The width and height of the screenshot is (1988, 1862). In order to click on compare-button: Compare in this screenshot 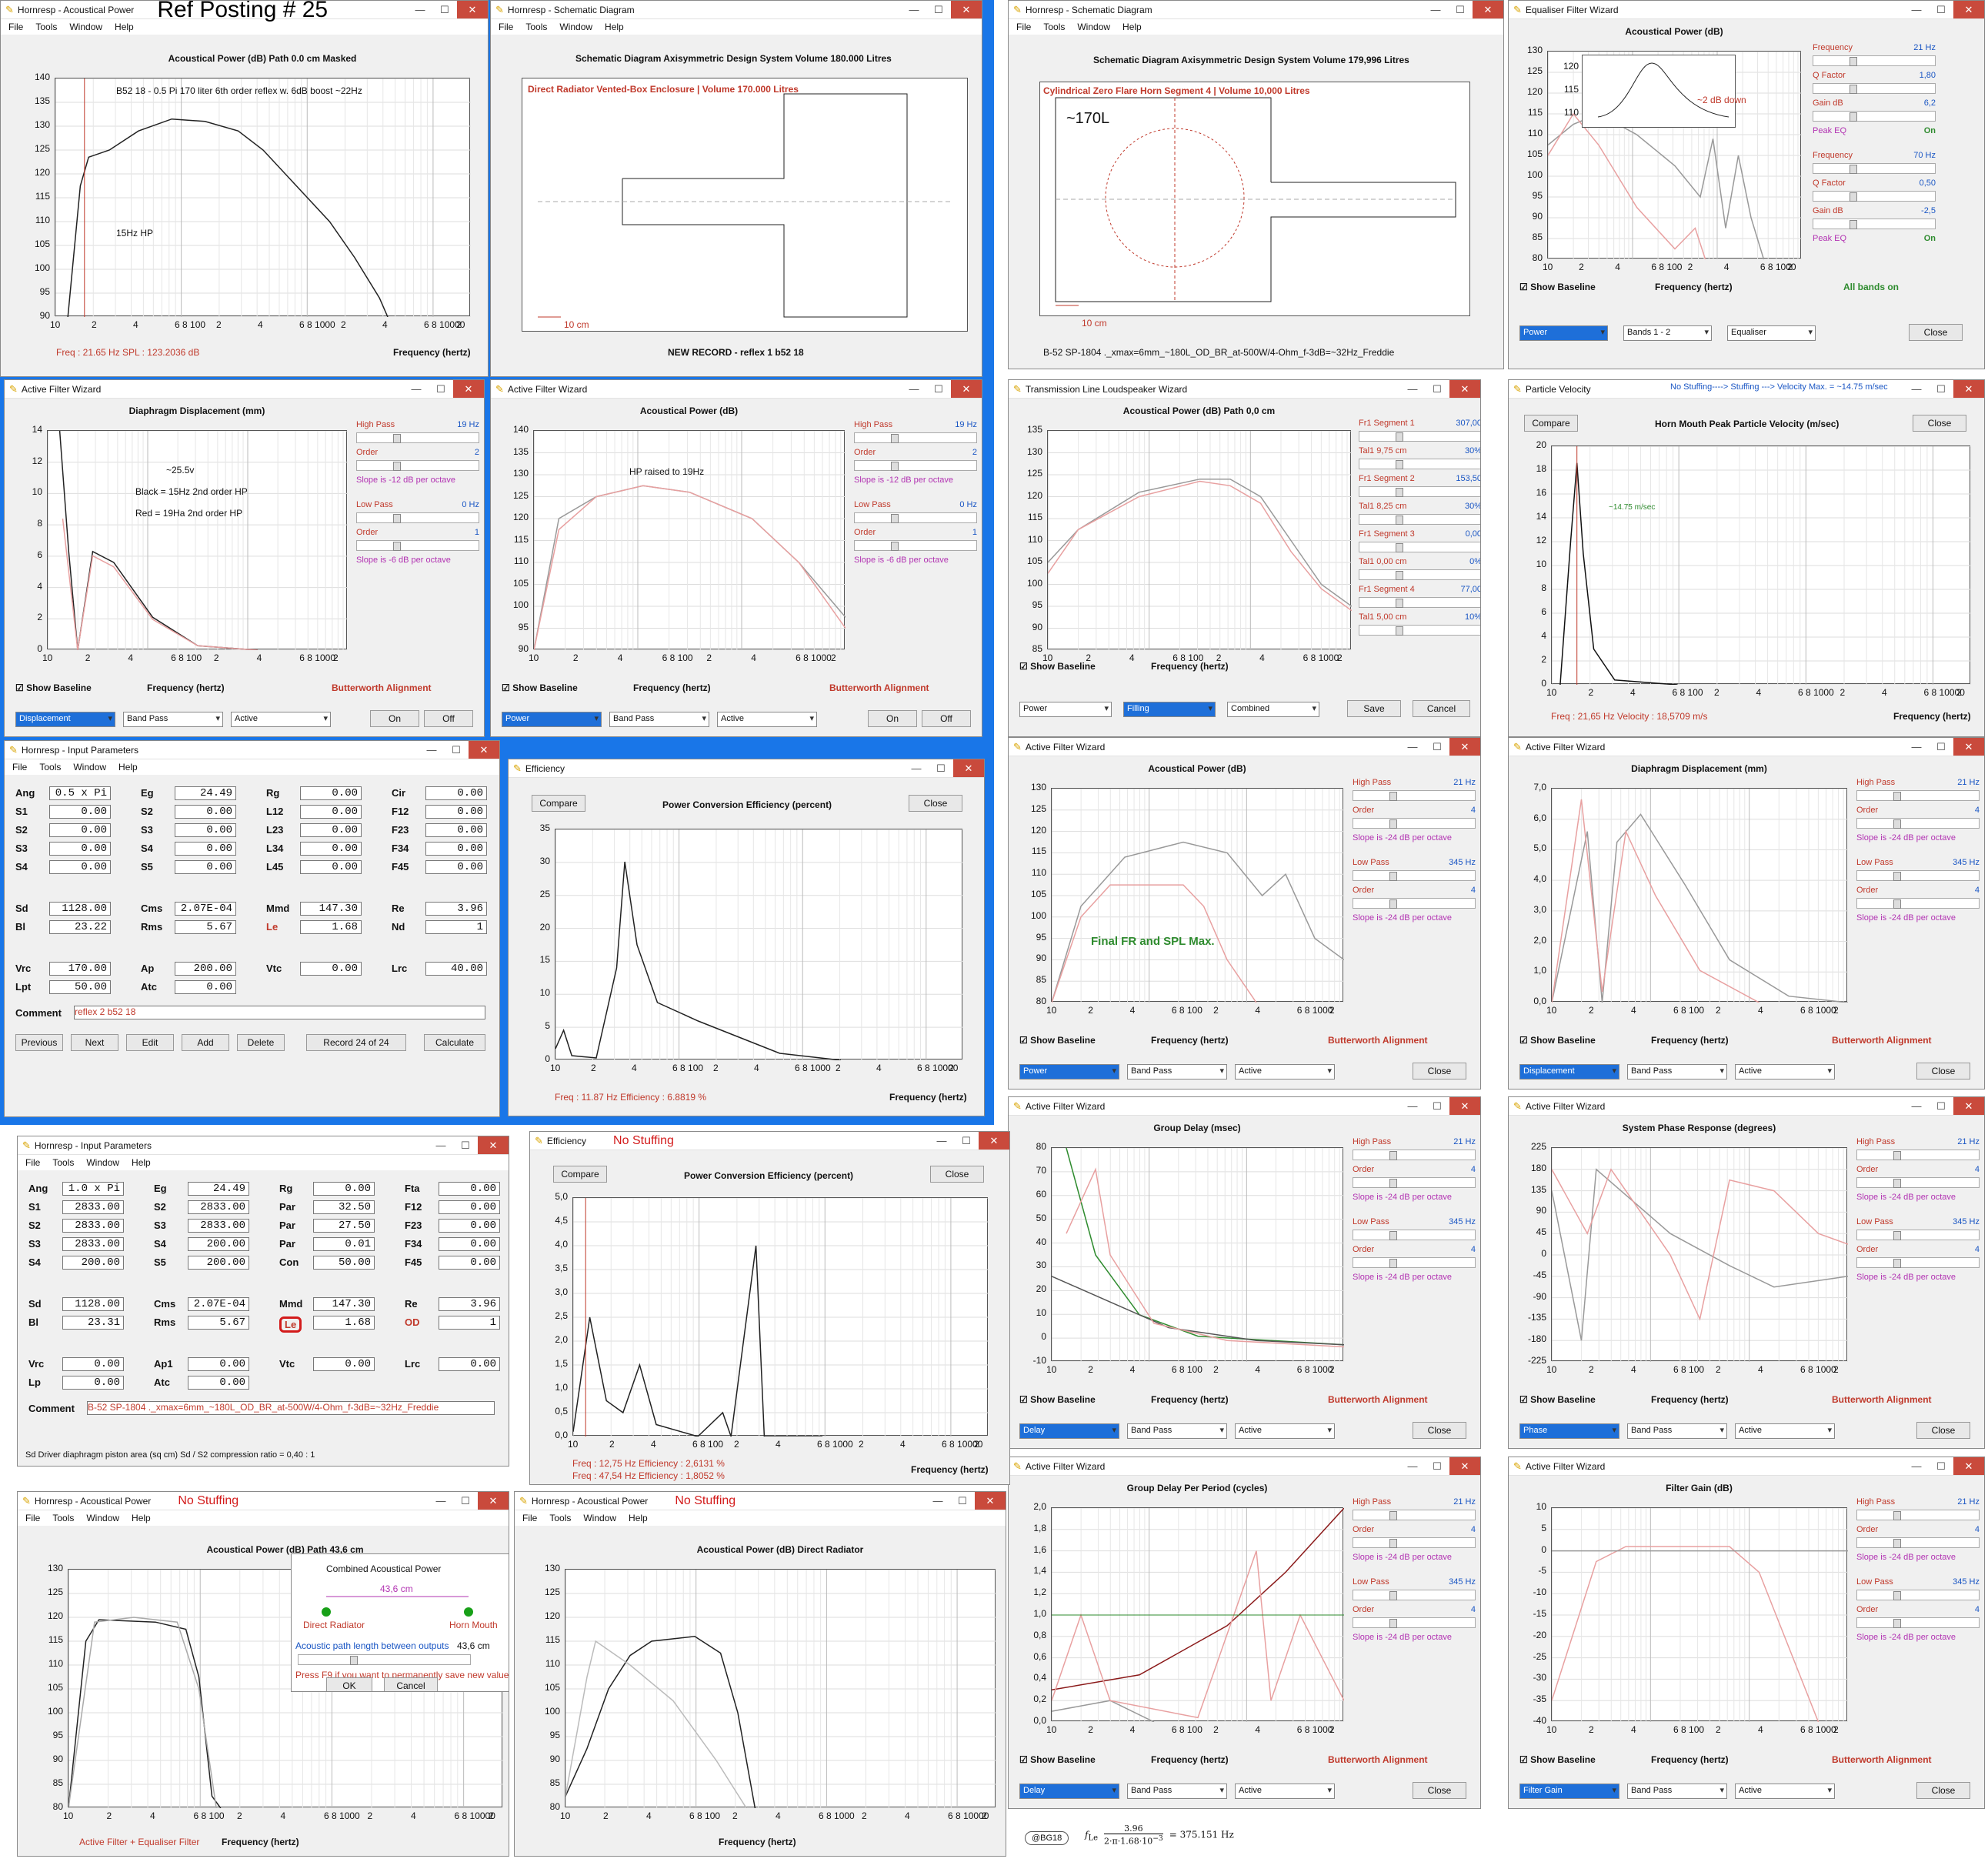, I will do `click(1551, 423)`.